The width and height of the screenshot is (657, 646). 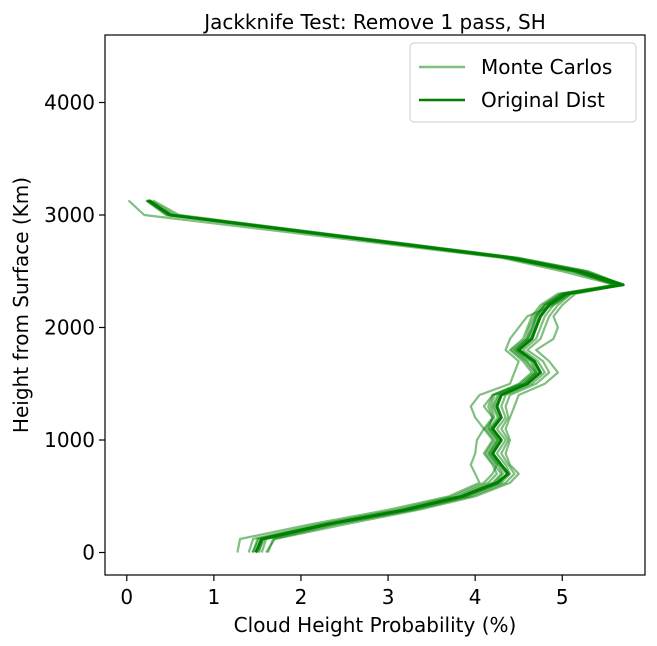 I want to click on legend: Monte Carlos Original Dist, so click(x=523, y=82).